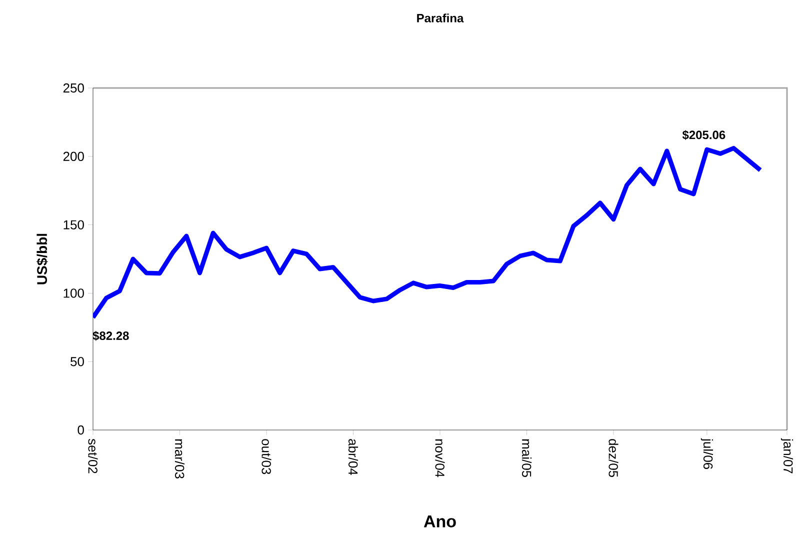  What do you see at coordinates (613, 458) in the screenshot?
I see `x-tick-label: dez/05` at bounding box center [613, 458].